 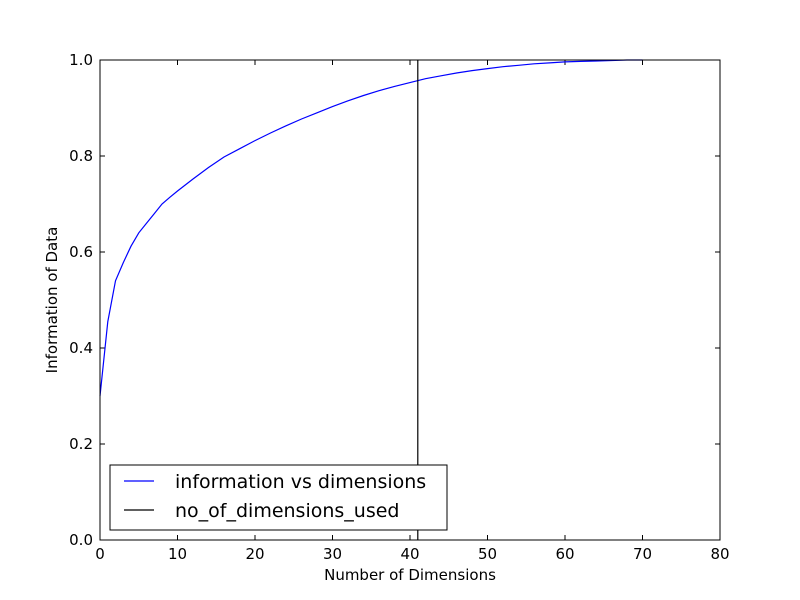 I want to click on x-tick-label: 60, so click(x=564, y=554).